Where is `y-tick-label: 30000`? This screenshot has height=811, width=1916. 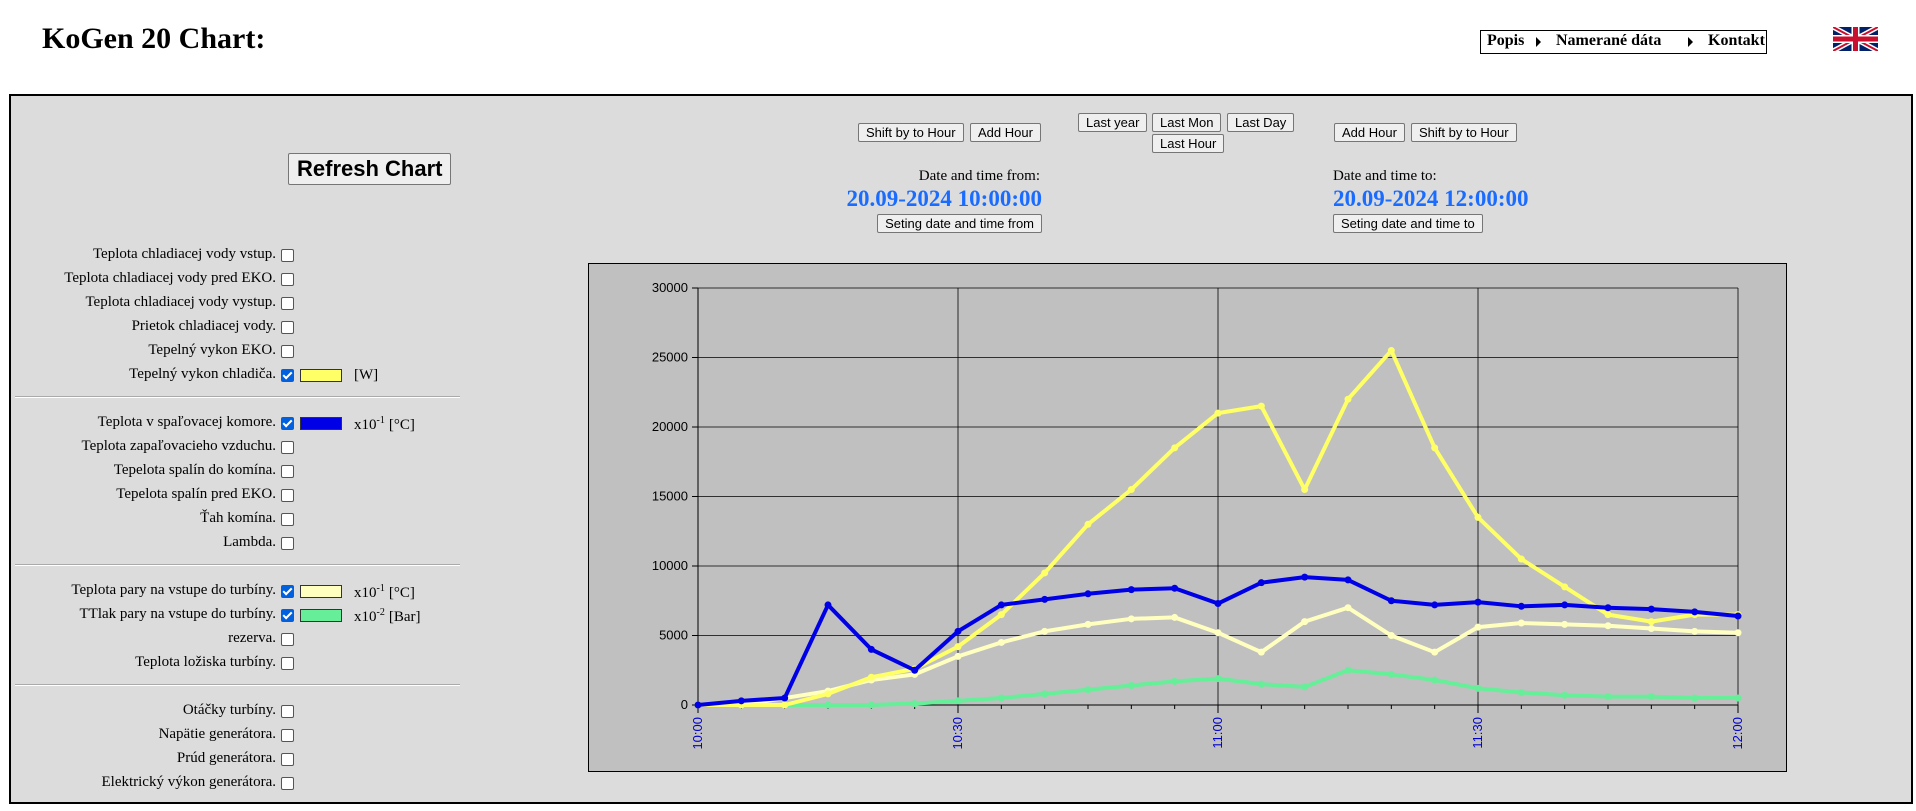 y-tick-label: 30000 is located at coordinates (670, 287).